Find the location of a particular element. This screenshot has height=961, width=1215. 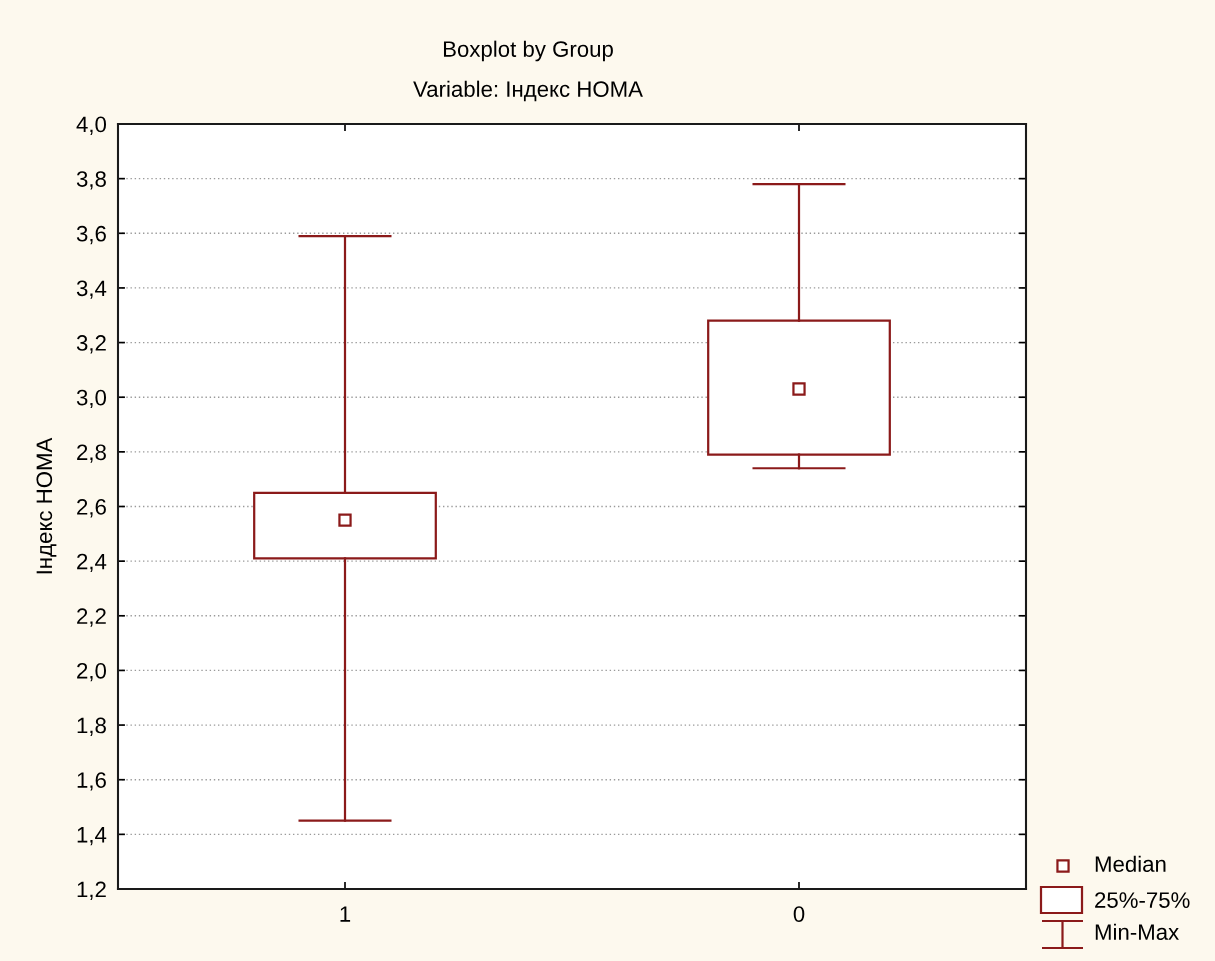

y-tick-label: 2,4 is located at coordinates (92, 563).